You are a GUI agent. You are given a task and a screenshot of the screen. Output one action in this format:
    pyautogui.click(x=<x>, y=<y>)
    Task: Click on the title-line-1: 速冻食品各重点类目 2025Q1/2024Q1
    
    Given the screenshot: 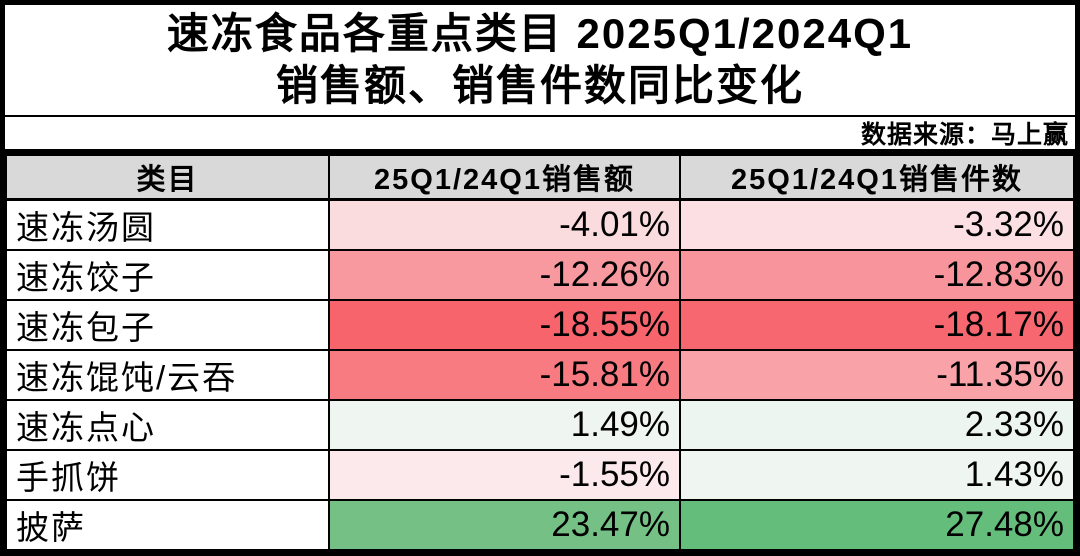 What is the action you would take?
    pyautogui.click(x=540, y=33)
    